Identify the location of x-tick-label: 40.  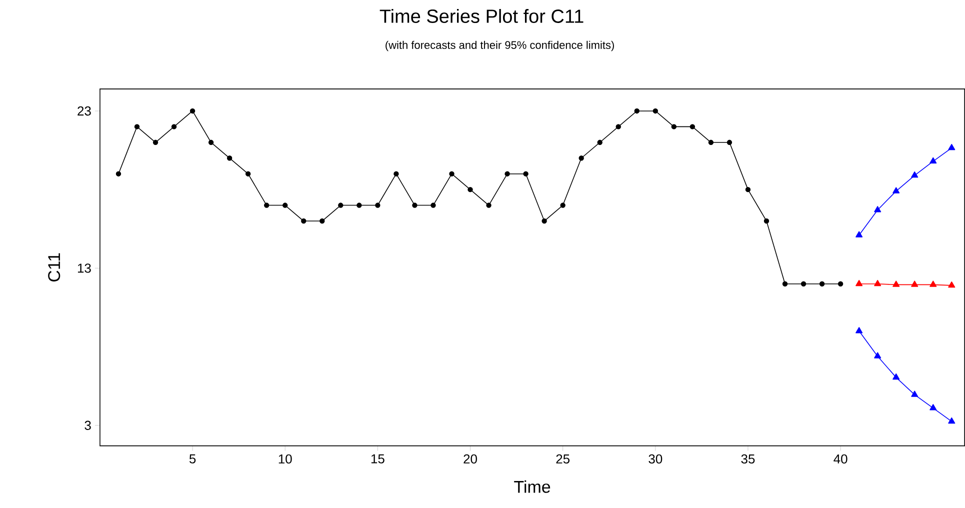
(841, 459).